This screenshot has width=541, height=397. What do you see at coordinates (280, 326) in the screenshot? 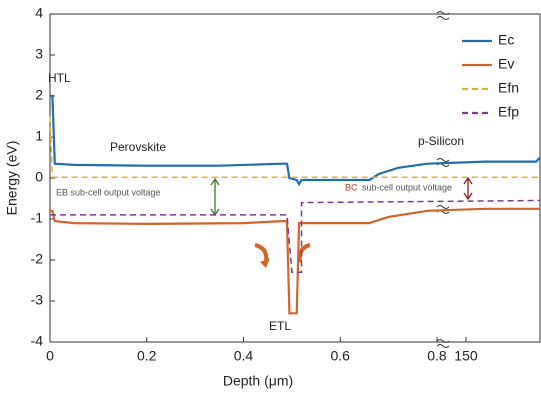
I see `annotation: ETL` at bounding box center [280, 326].